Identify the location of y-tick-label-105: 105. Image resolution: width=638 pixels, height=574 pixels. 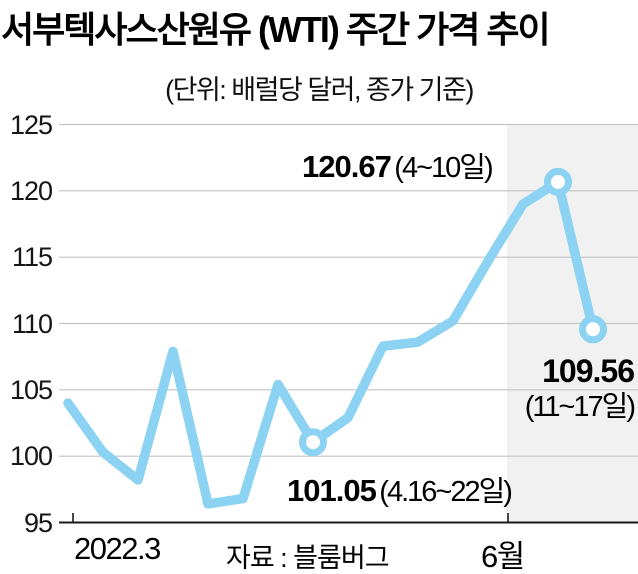
(31, 389).